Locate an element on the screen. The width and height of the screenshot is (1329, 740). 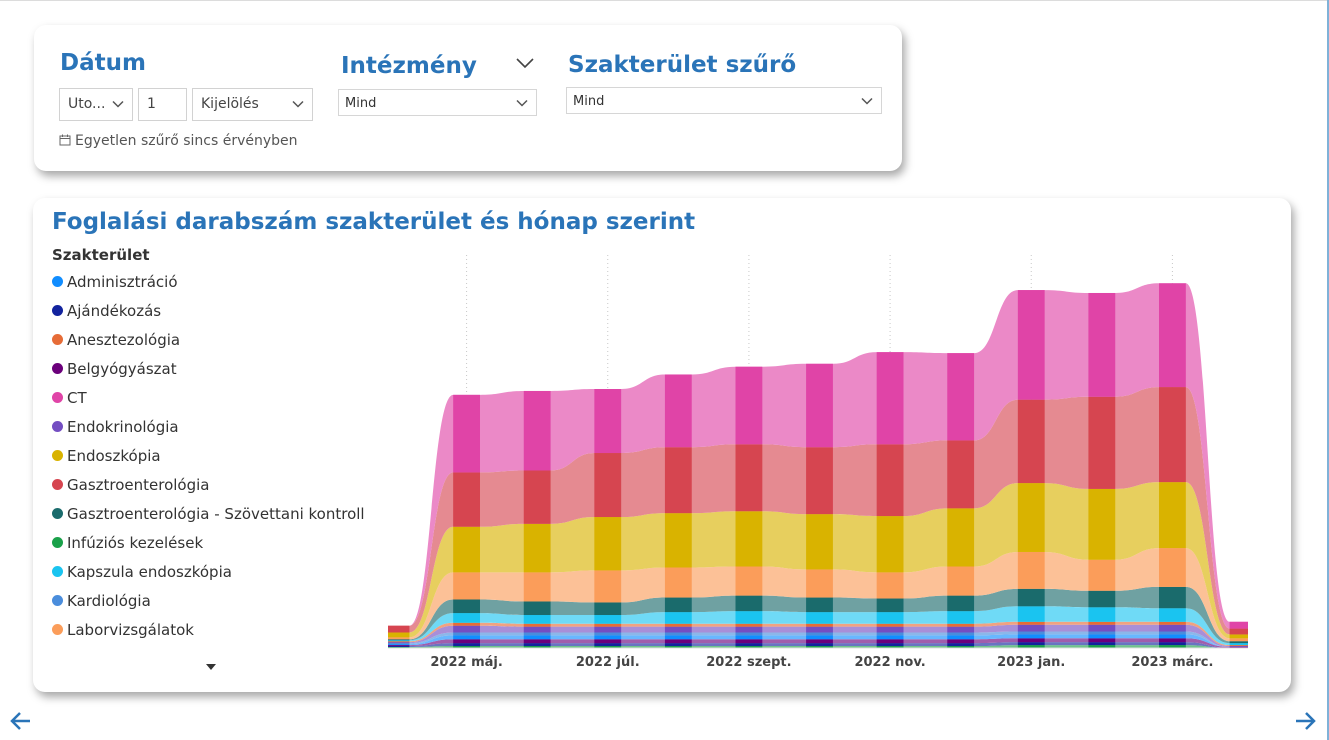
legend-item: Infúziós kezelések is located at coordinates (208, 545).